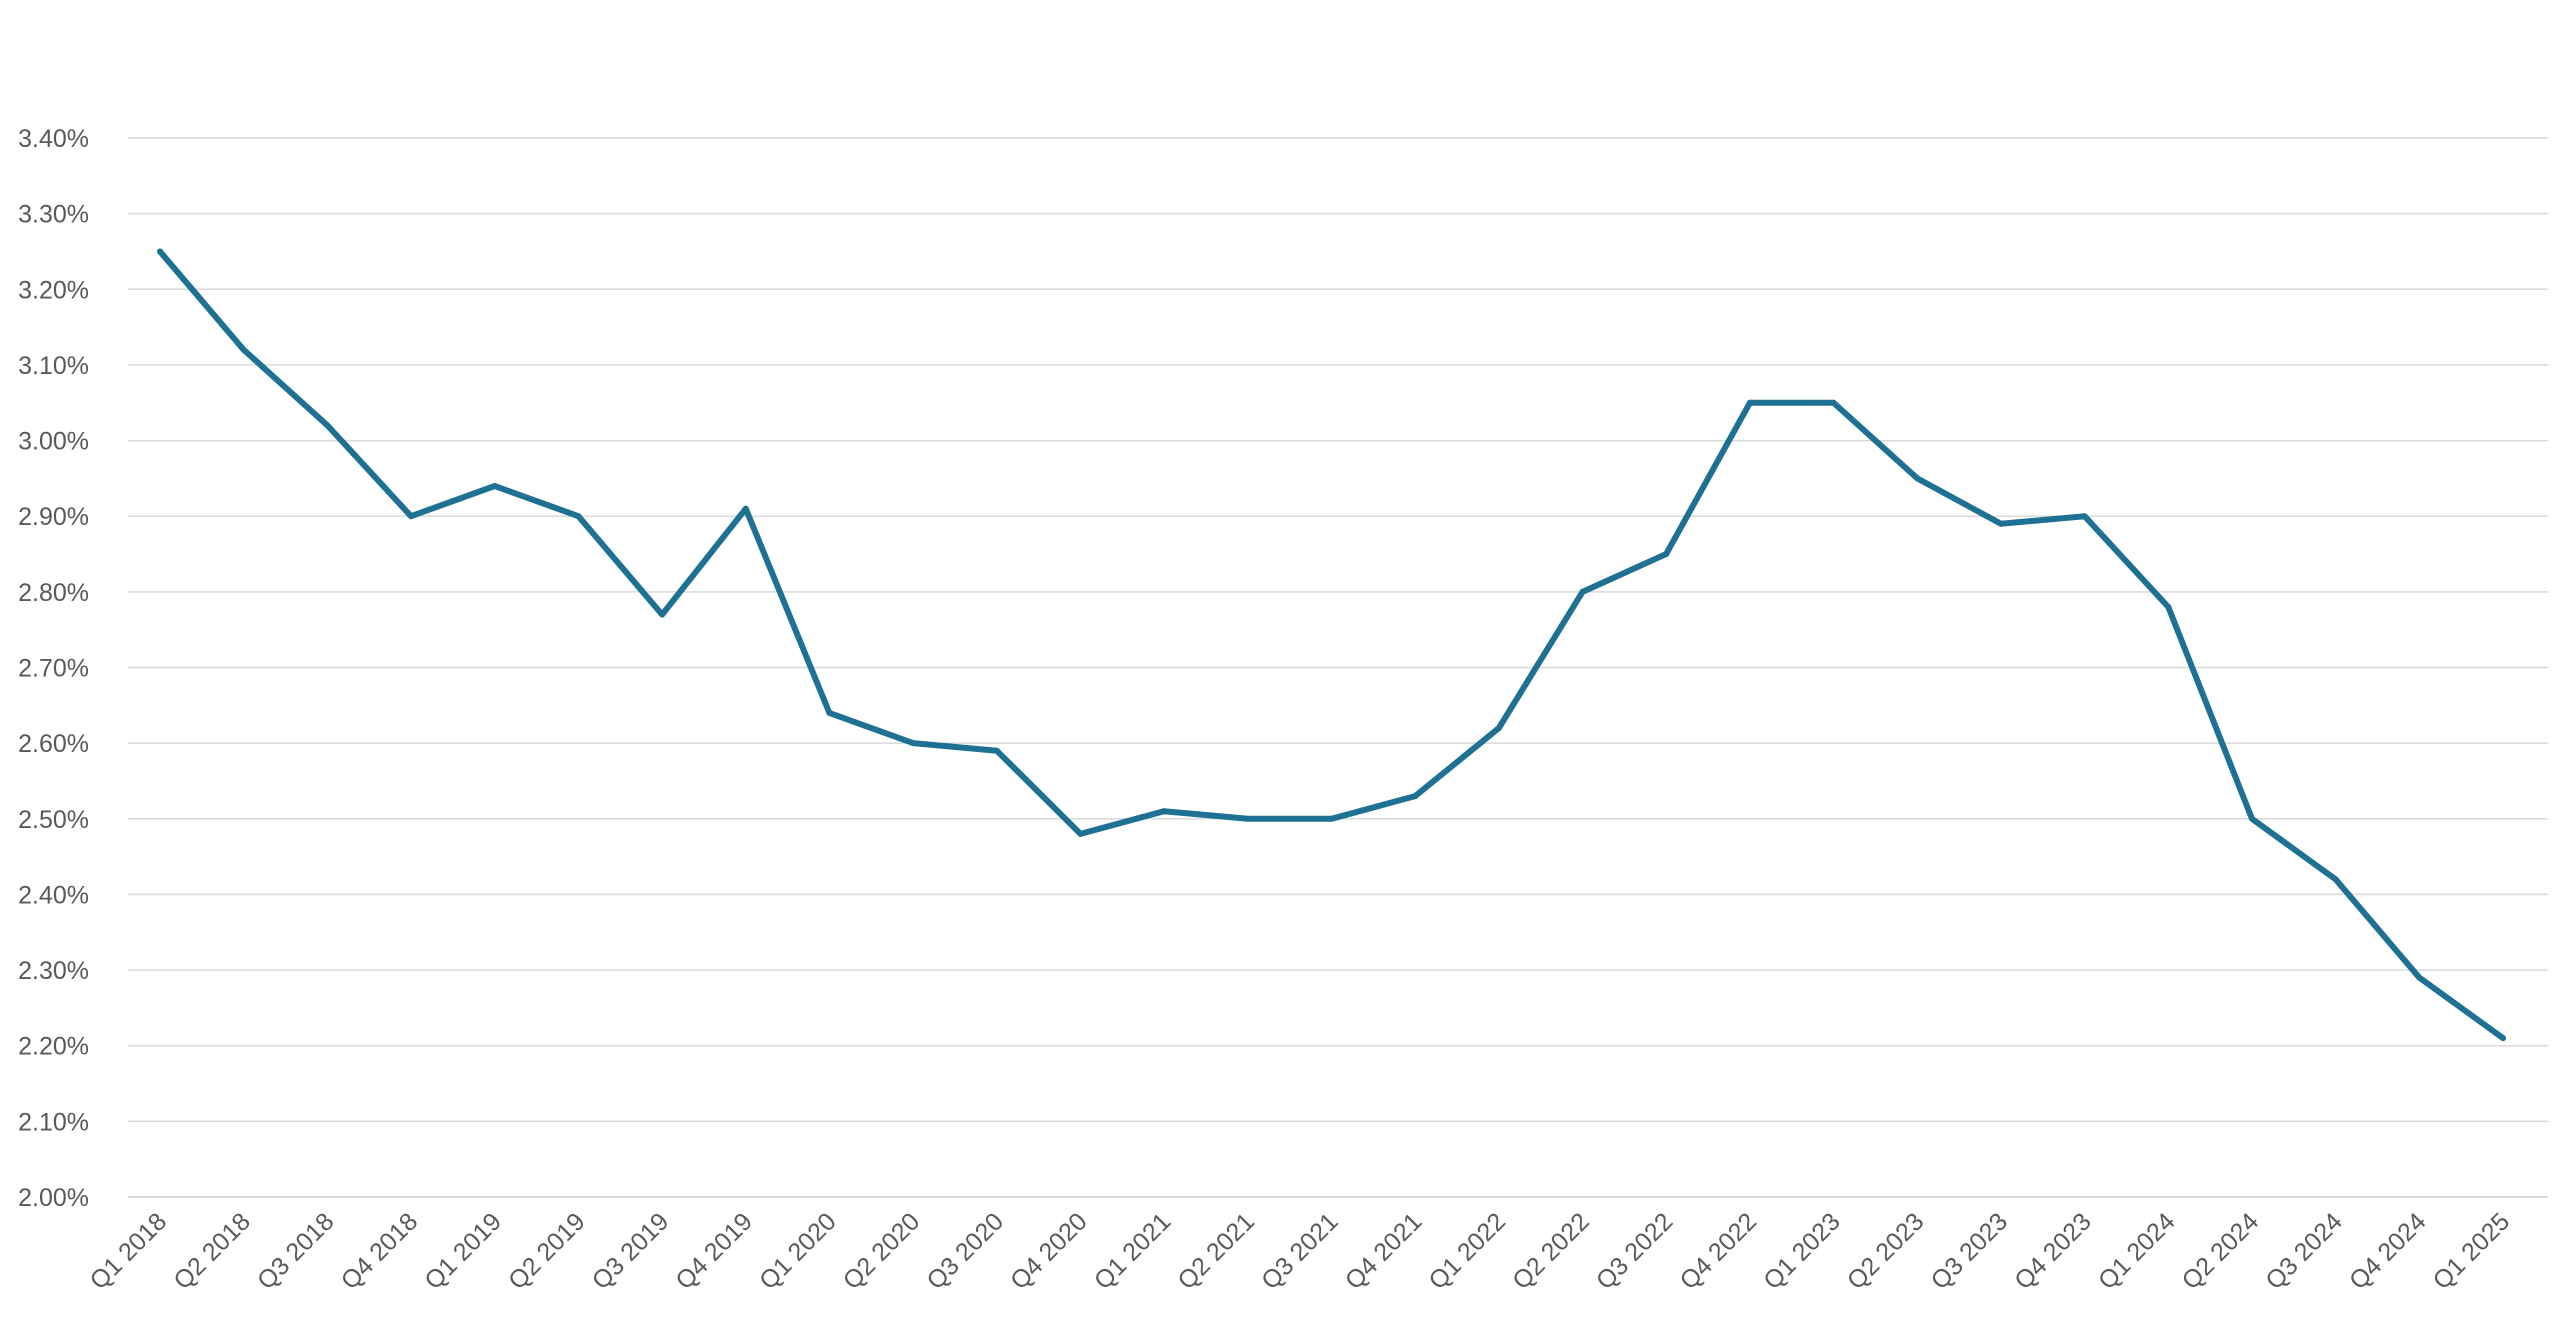 The height and width of the screenshot is (1343, 2560). Describe the element at coordinates (53, 1198) in the screenshot. I see `y-tick-label: 2.00%` at that location.